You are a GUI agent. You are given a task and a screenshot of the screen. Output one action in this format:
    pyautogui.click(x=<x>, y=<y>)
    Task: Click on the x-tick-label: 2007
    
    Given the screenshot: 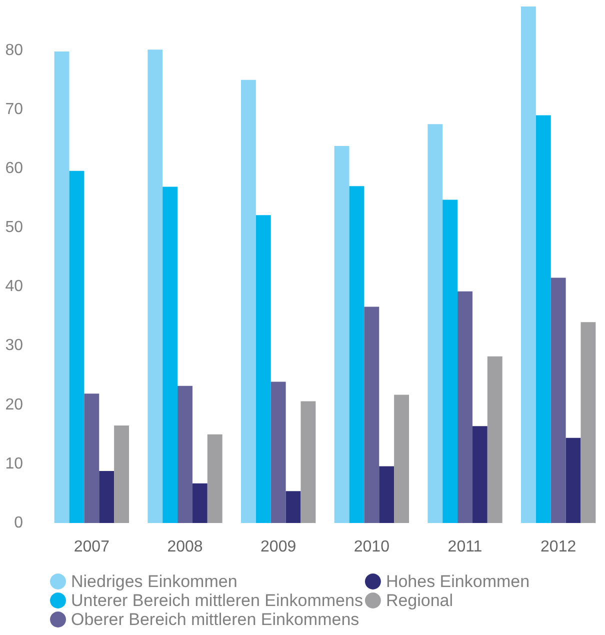 What is the action you would take?
    pyautogui.click(x=92, y=547)
    